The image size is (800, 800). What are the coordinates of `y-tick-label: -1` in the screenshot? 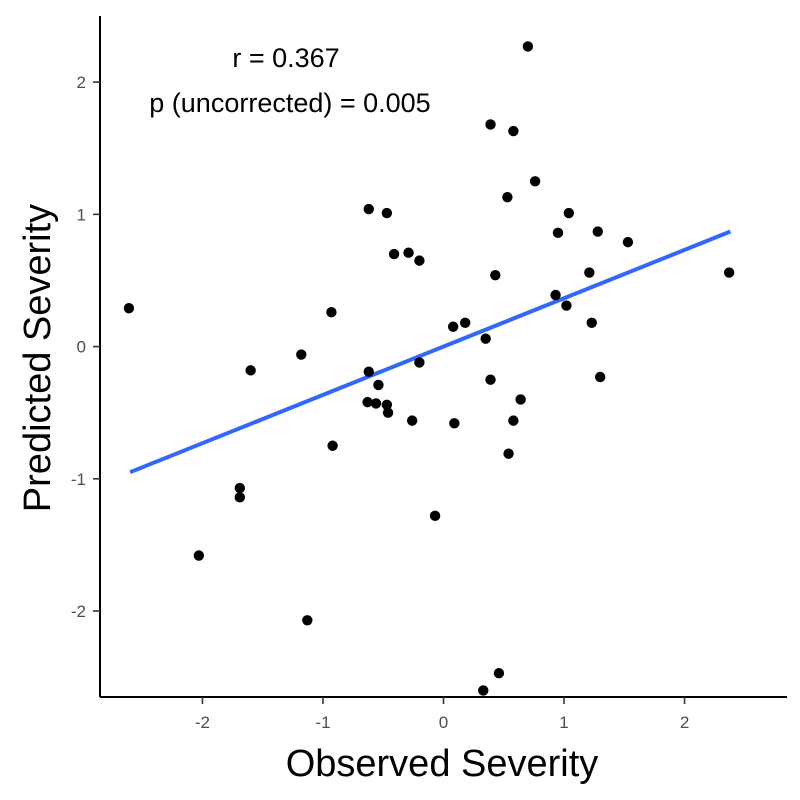 It's located at (78, 479).